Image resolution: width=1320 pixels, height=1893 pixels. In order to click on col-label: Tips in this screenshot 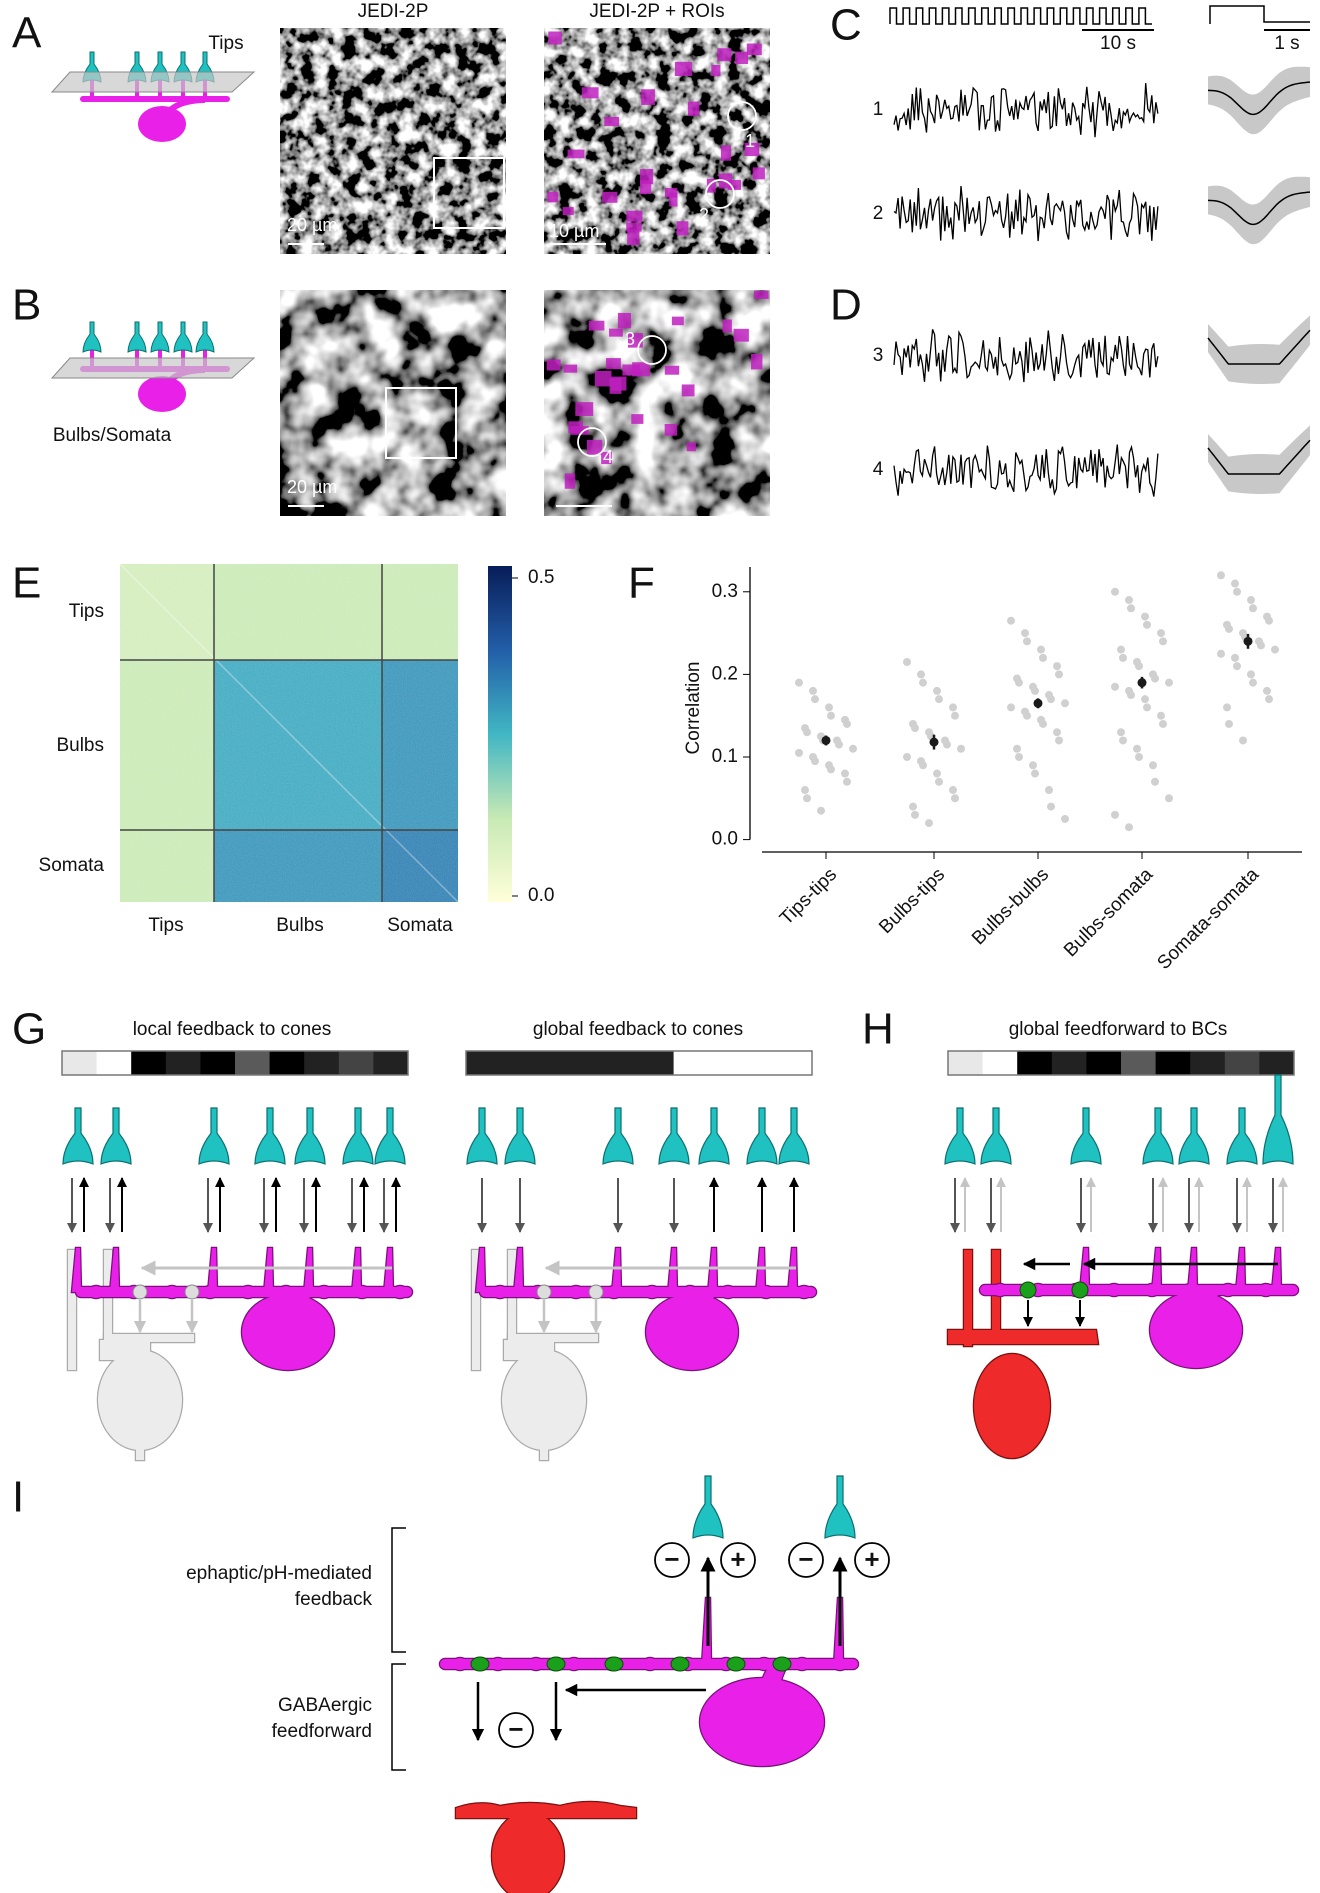, I will do `click(165, 925)`.